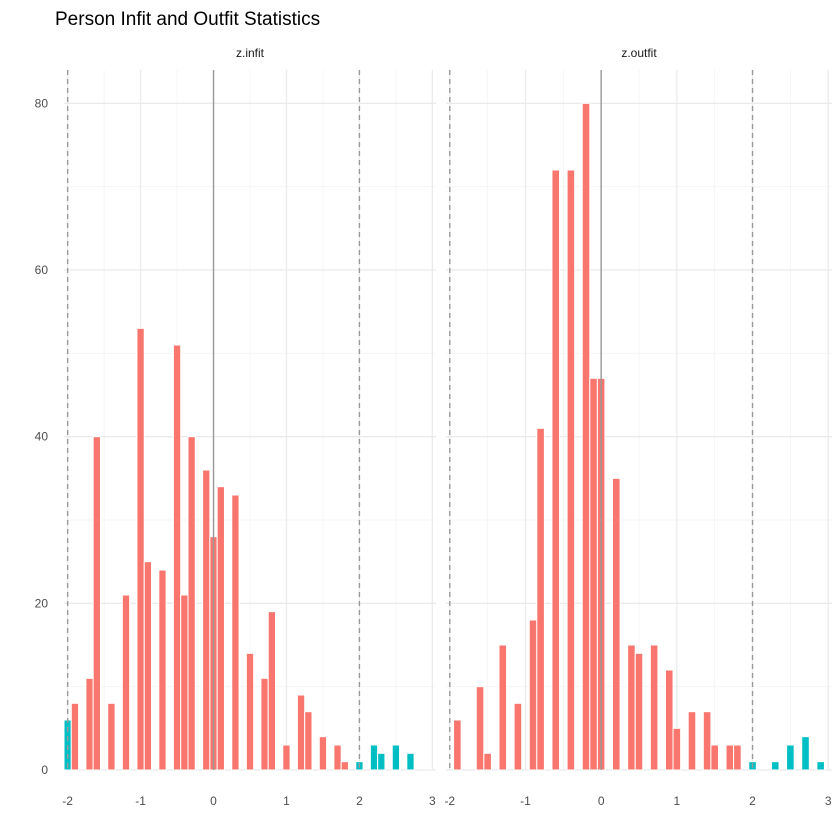 This screenshot has width=840, height=840. What do you see at coordinates (187, 19) in the screenshot?
I see `chart-title: Person Infit and Outfit Statistics` at bounding box center [187, 19].